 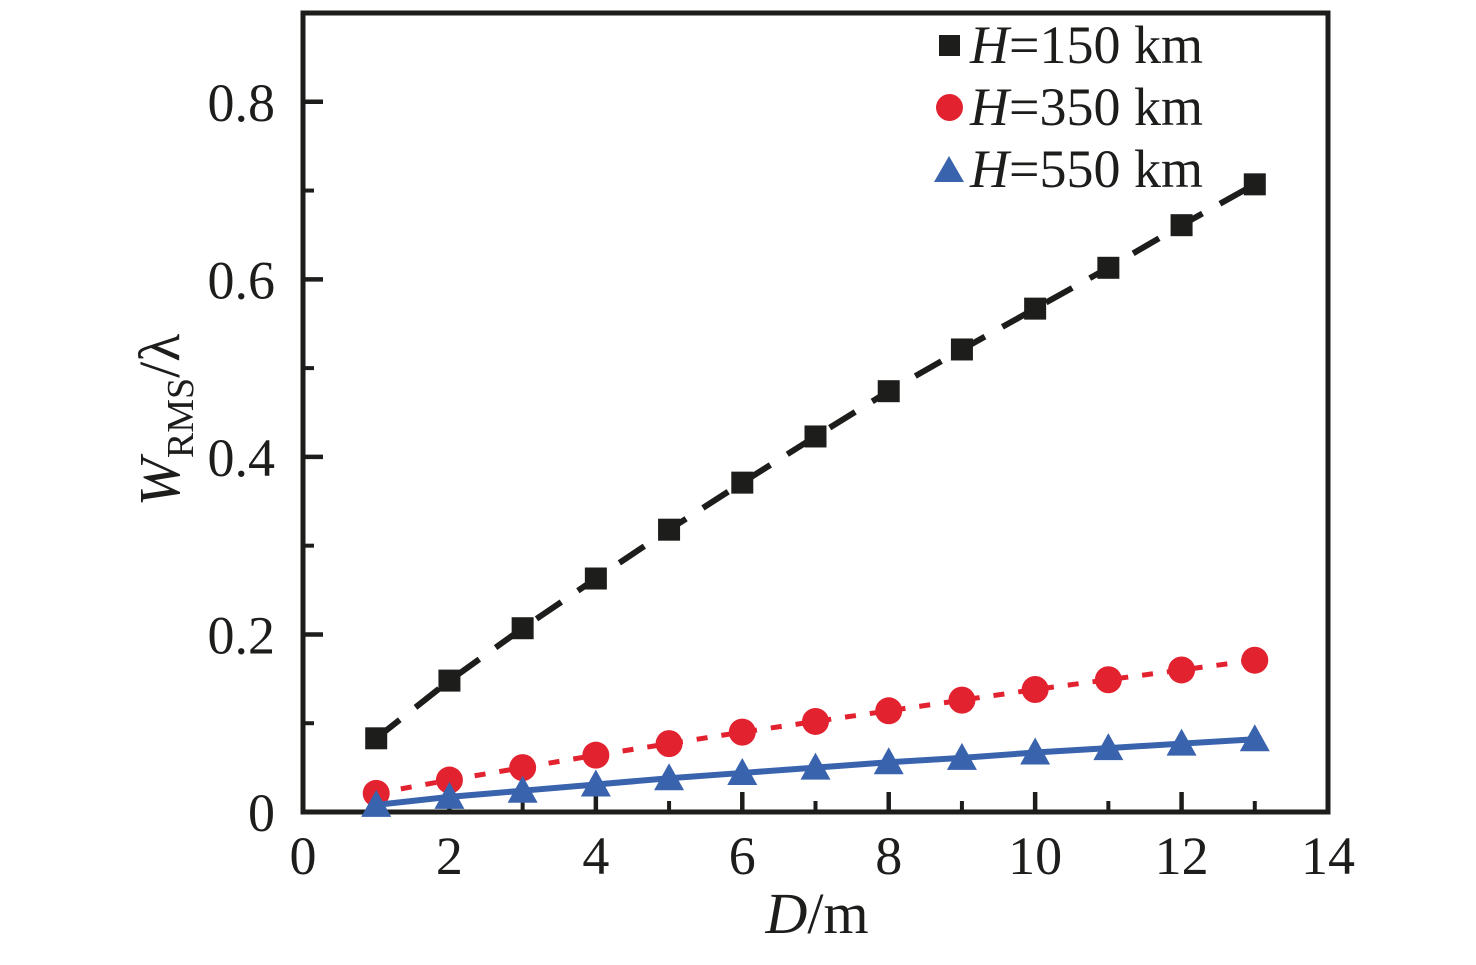 What do you see at coordinates (1106, 107) in the screenshot?
I see `legend-label-value: =350 km` at bounding box center [1106, 107].